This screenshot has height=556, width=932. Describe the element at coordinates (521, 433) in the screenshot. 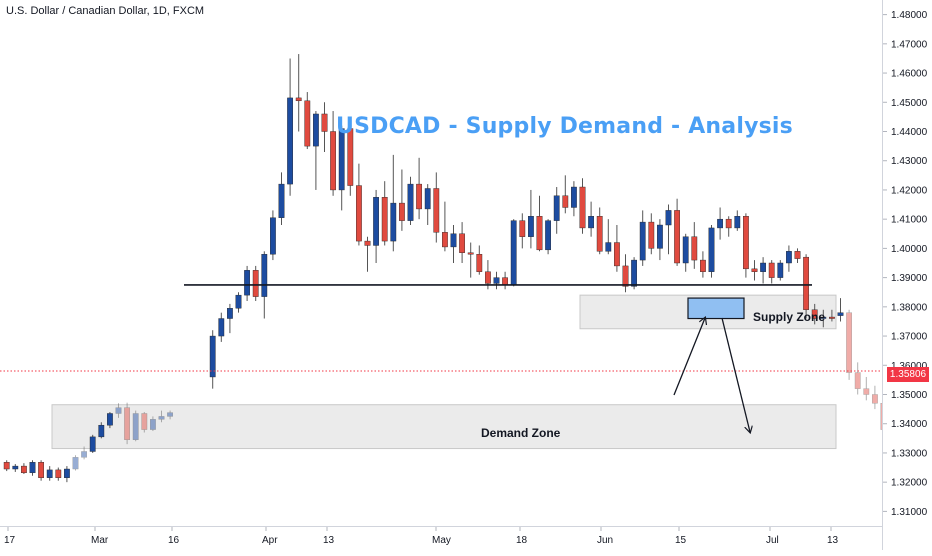

I see `demand-zone-label: Demand Zone` at that location.